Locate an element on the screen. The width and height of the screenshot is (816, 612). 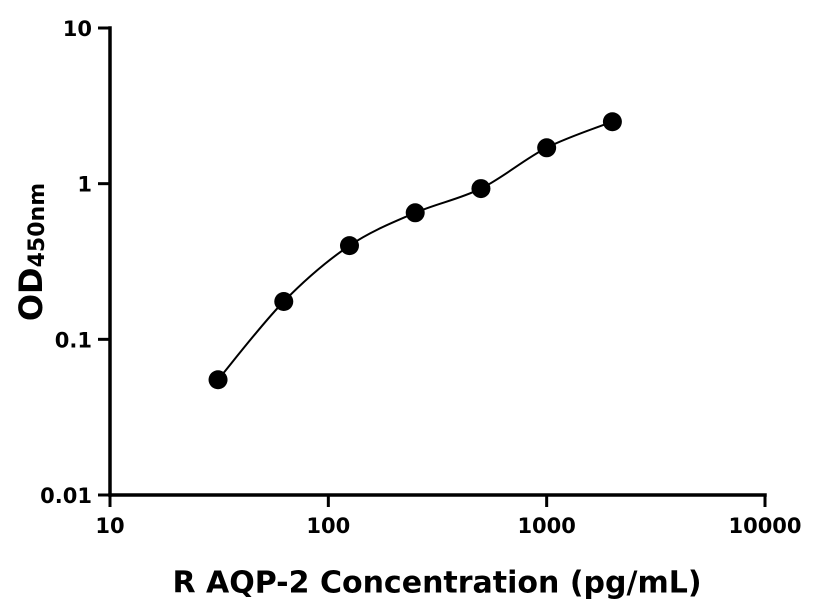
x-tick-label: 10 is located at coordinates (109, 526).